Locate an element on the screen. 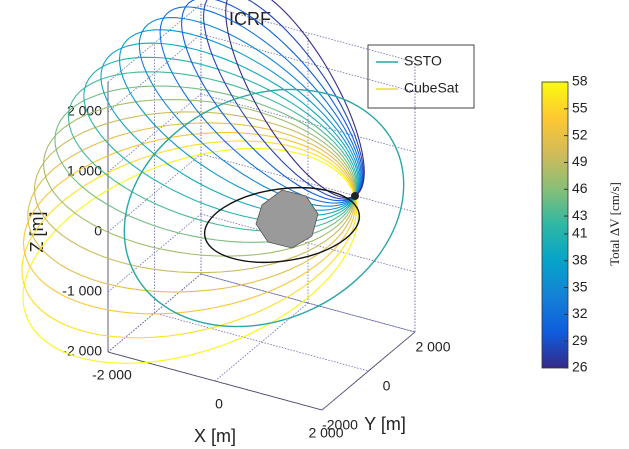 The image size is (629, 449). colorbar-tick-label: 26 is located at coordinates (580, 367).